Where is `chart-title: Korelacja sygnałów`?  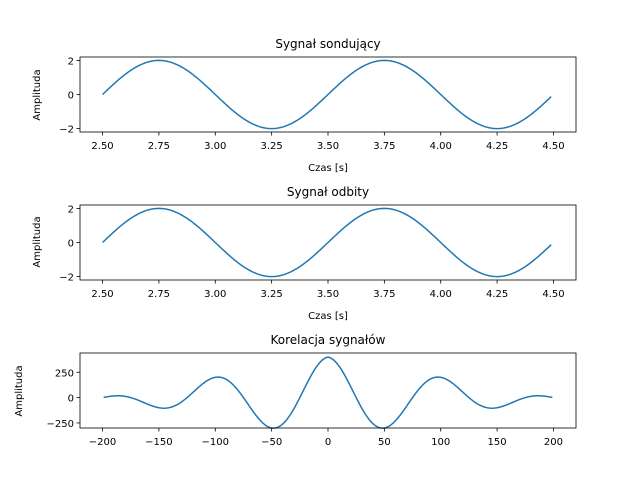 chart-title: Korelacja sygnałów is located at coordinates (328, 340).